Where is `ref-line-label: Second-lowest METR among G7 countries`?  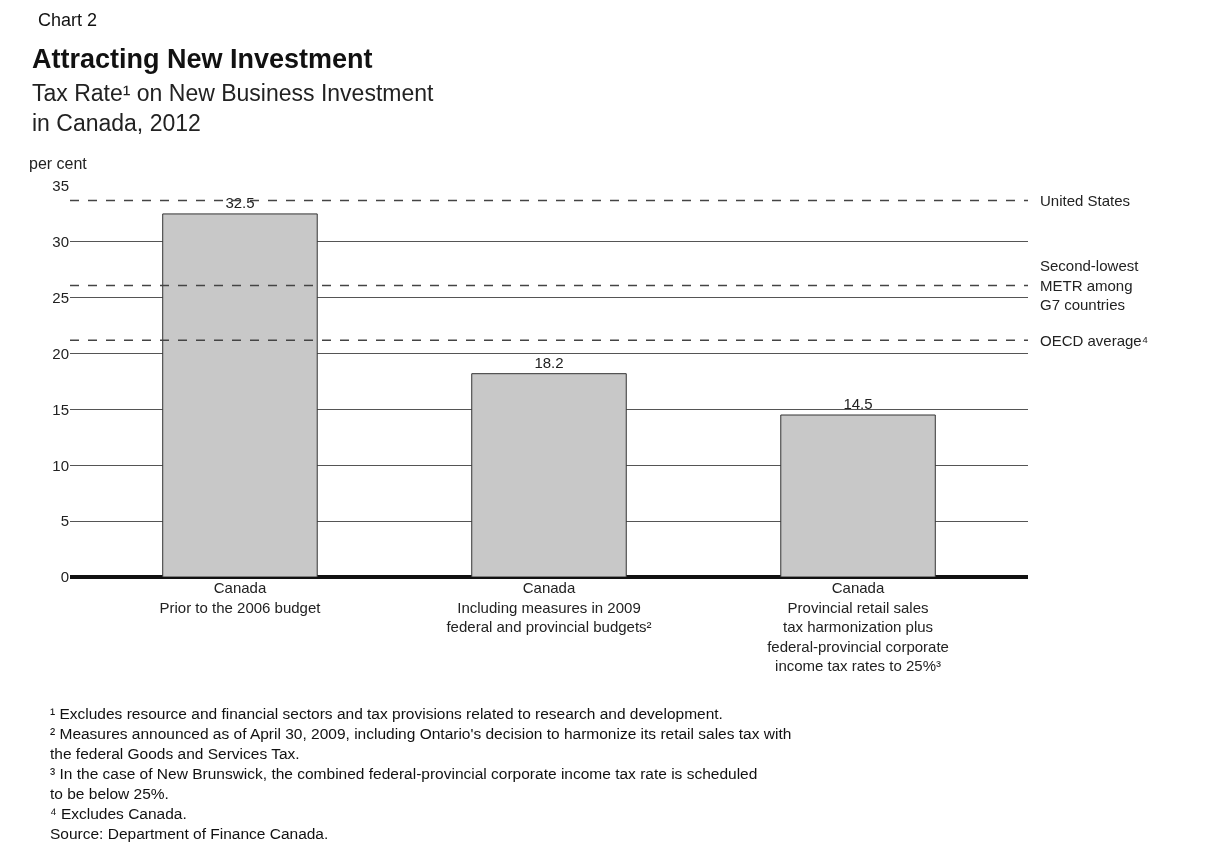
ref-line-label: Second-lowest METR among G7 countries is located at coordinates (1090, 285).